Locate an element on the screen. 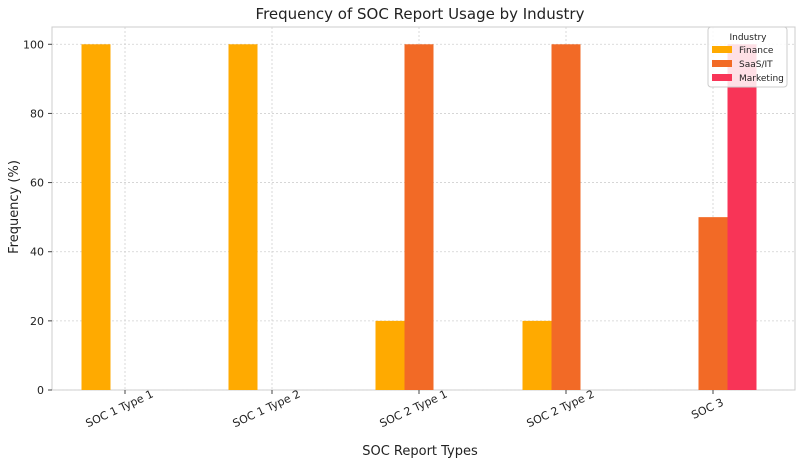 The image size is (800, 467). x-tick-label: SOC 1 Type 1 is located at coordinates (120, 408).